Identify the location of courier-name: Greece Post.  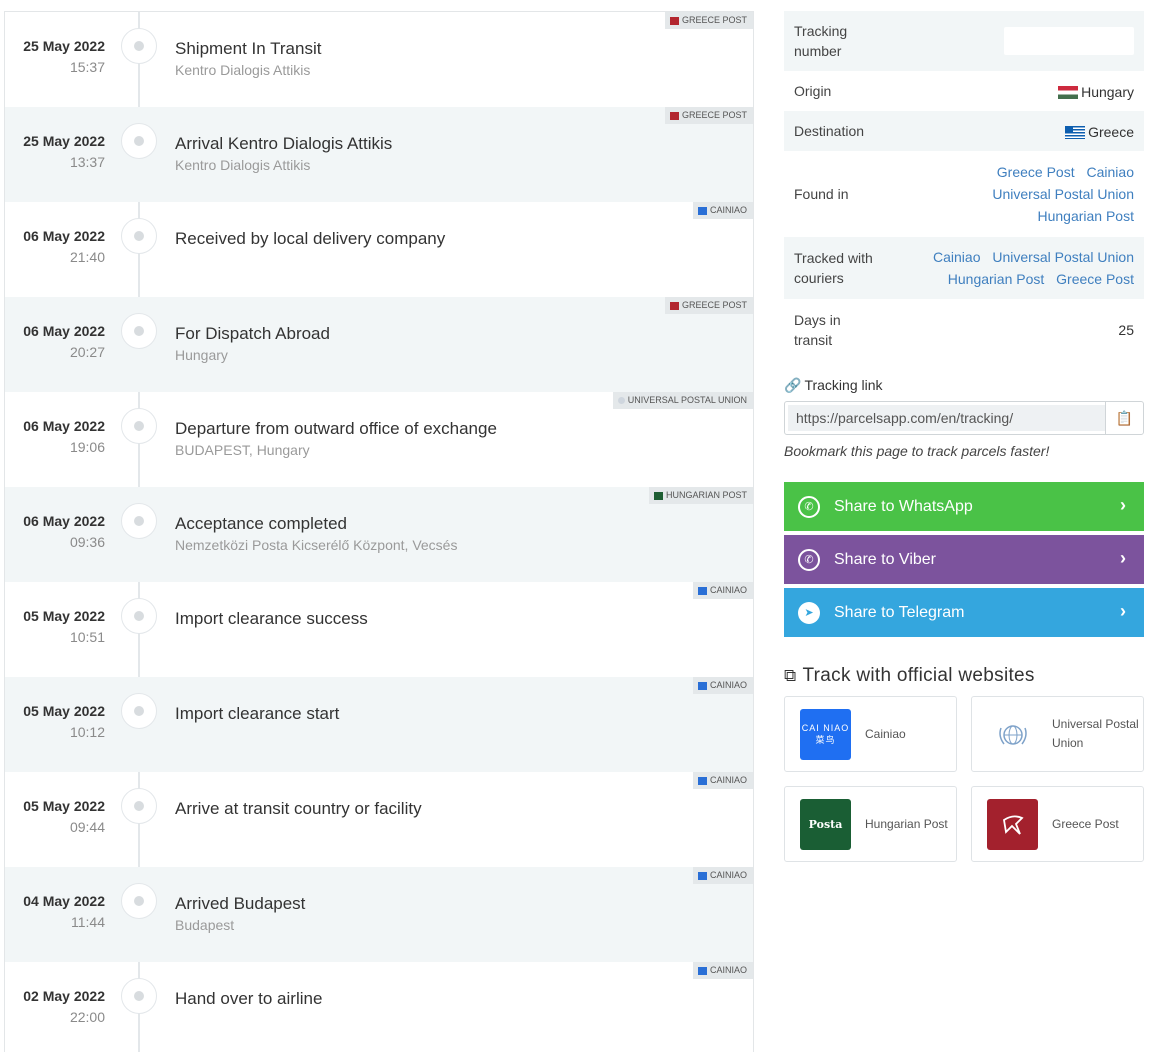
(1085, 823).